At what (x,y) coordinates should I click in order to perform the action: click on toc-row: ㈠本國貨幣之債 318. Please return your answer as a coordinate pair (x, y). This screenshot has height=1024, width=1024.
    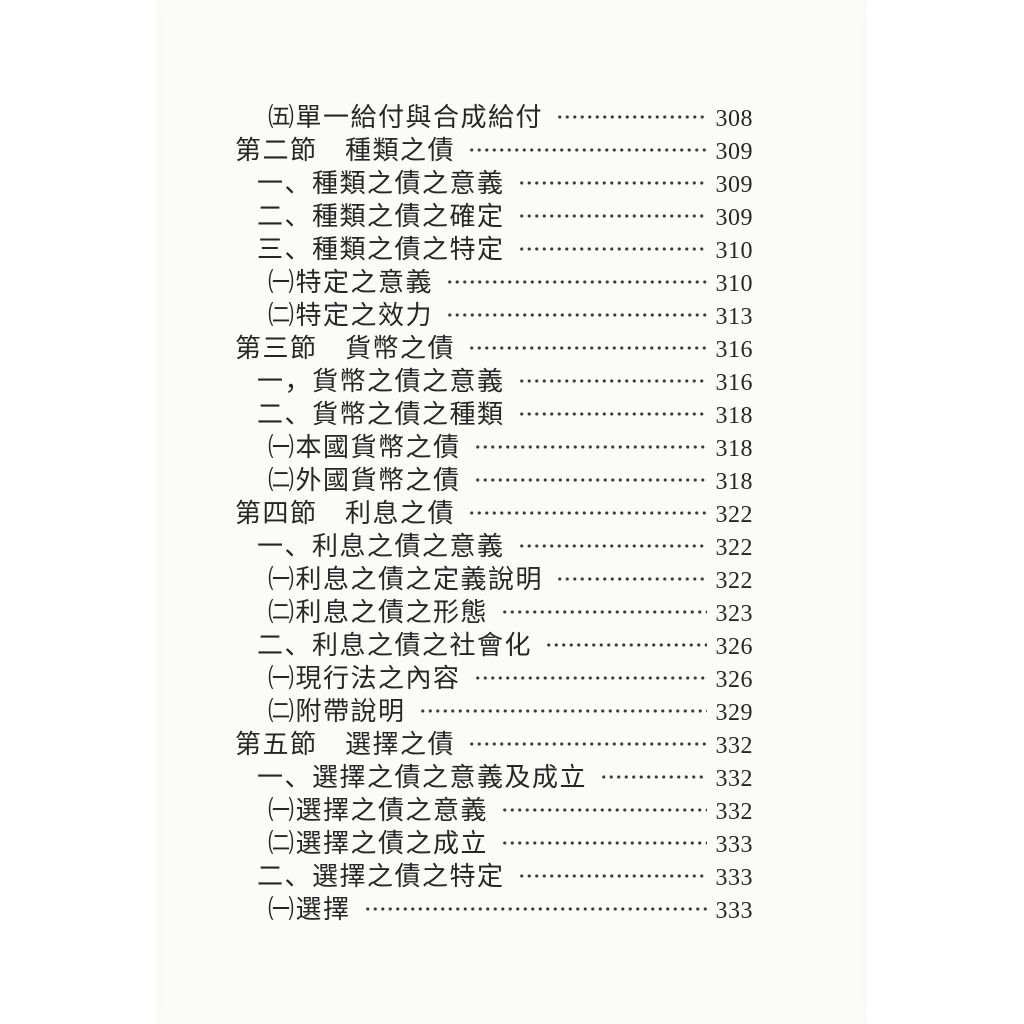
    Looking at the image, I should click on (510, 447).